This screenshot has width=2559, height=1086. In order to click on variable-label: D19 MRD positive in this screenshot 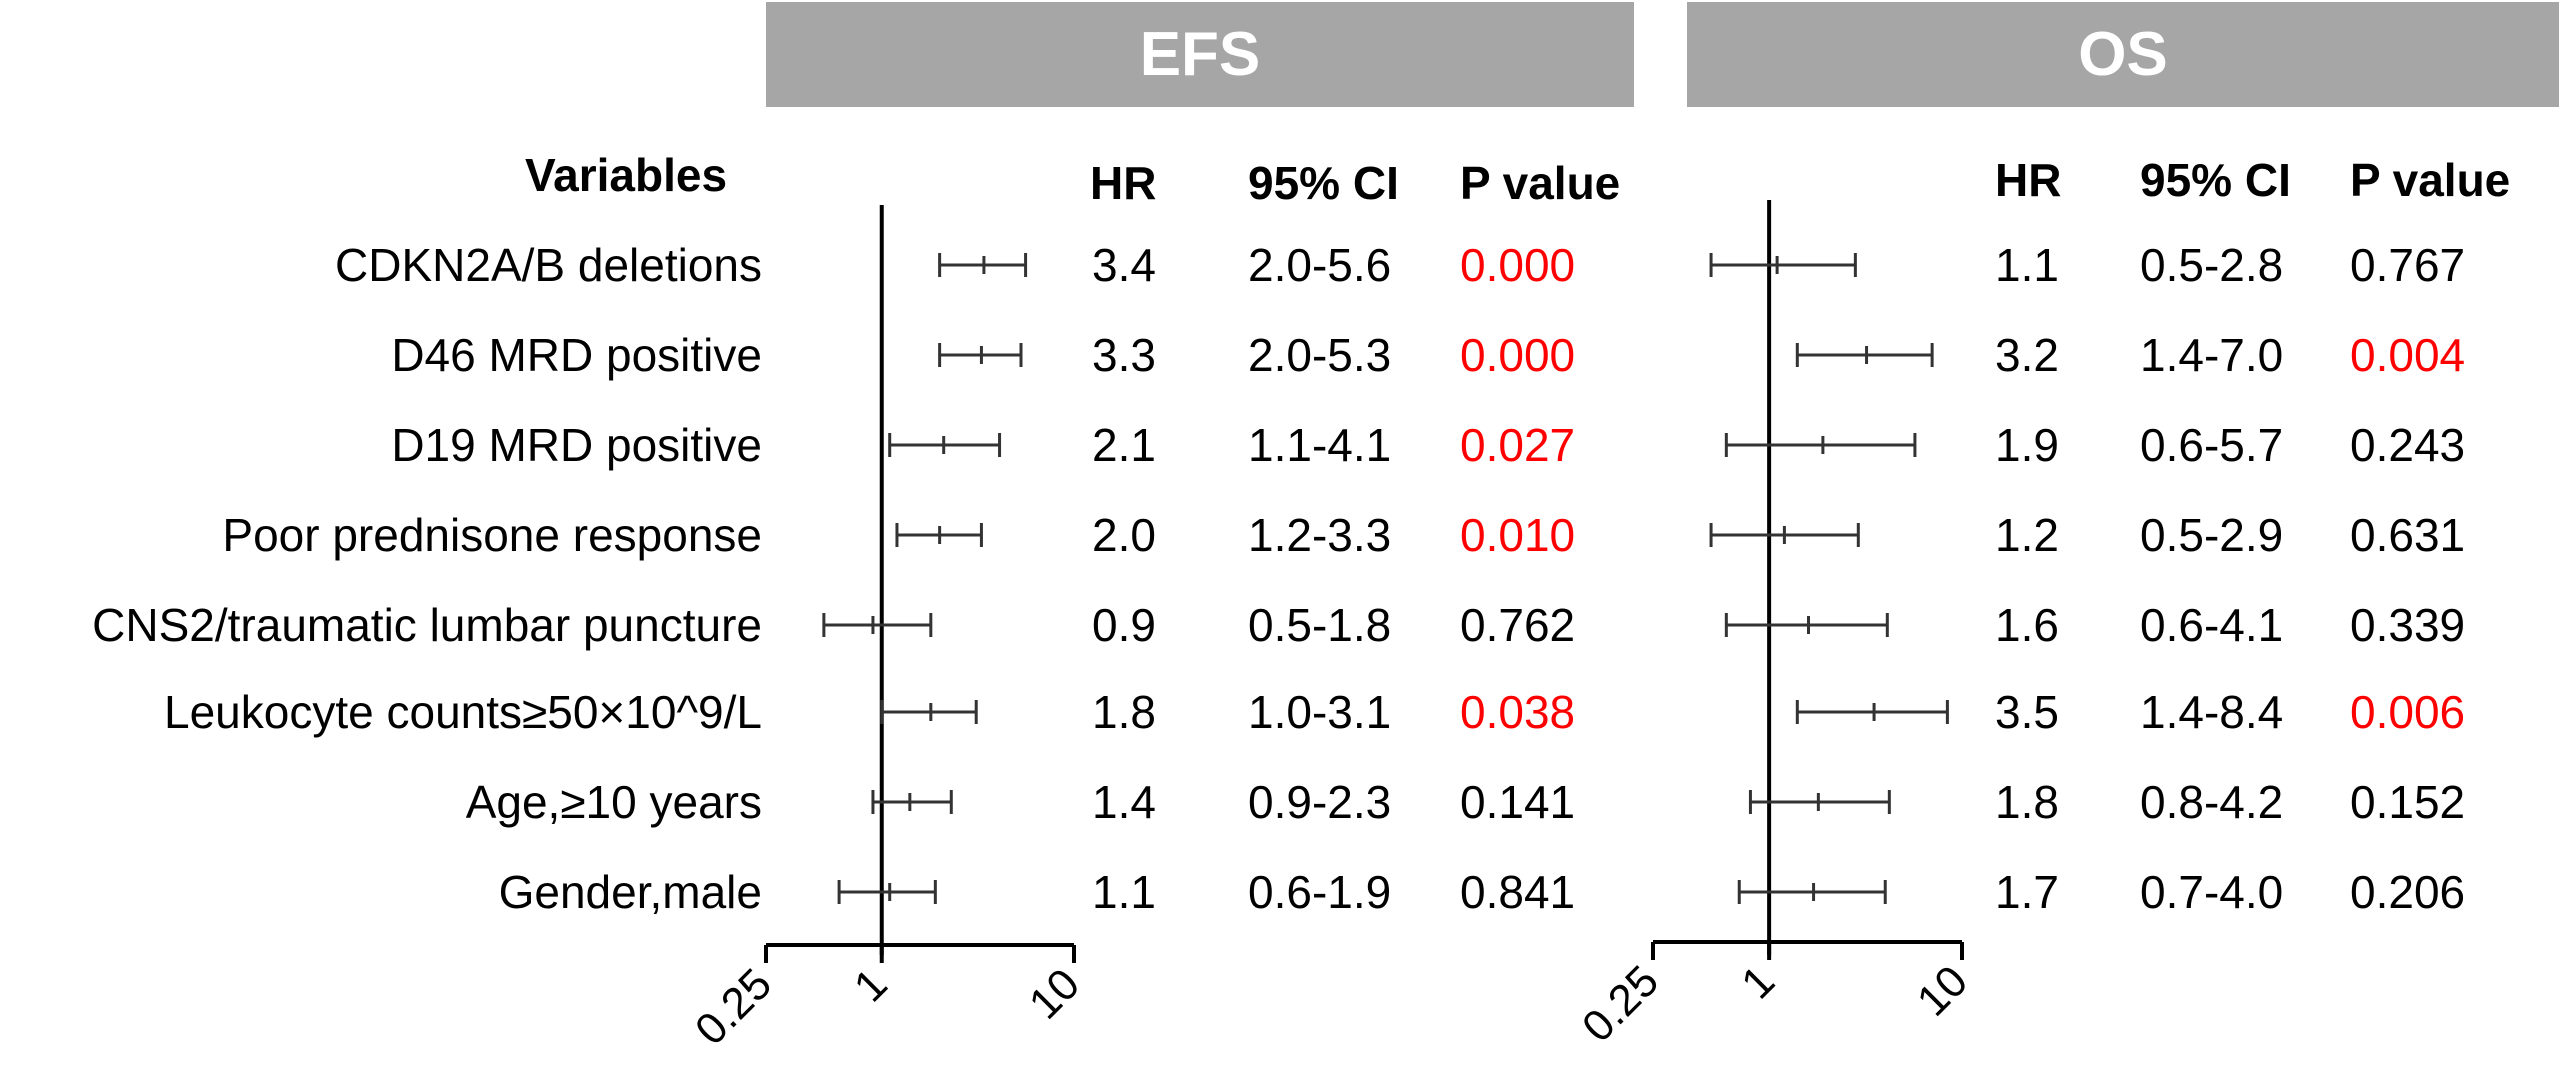, I will do `click(576, 445)`.